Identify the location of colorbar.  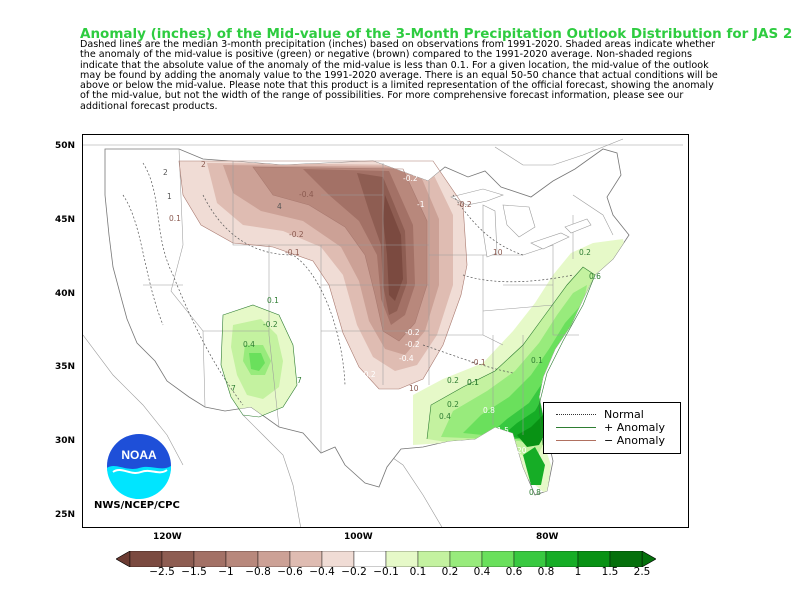
(386, 559).